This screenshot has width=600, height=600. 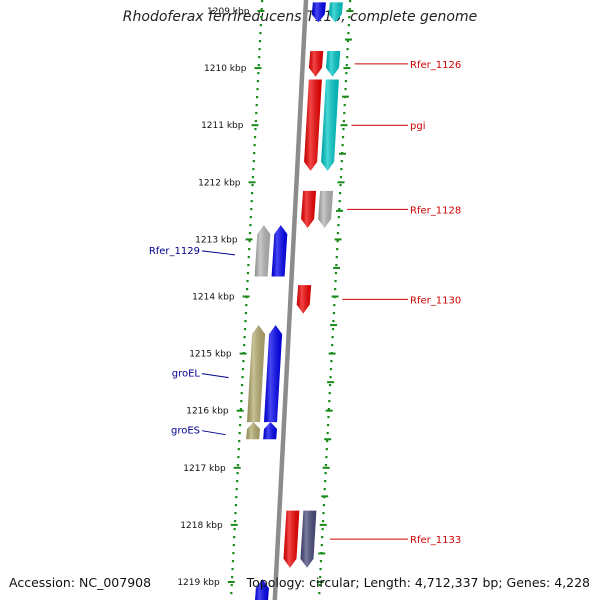 I want to click on gene-shading-pgib, so click(x=330, y=125).